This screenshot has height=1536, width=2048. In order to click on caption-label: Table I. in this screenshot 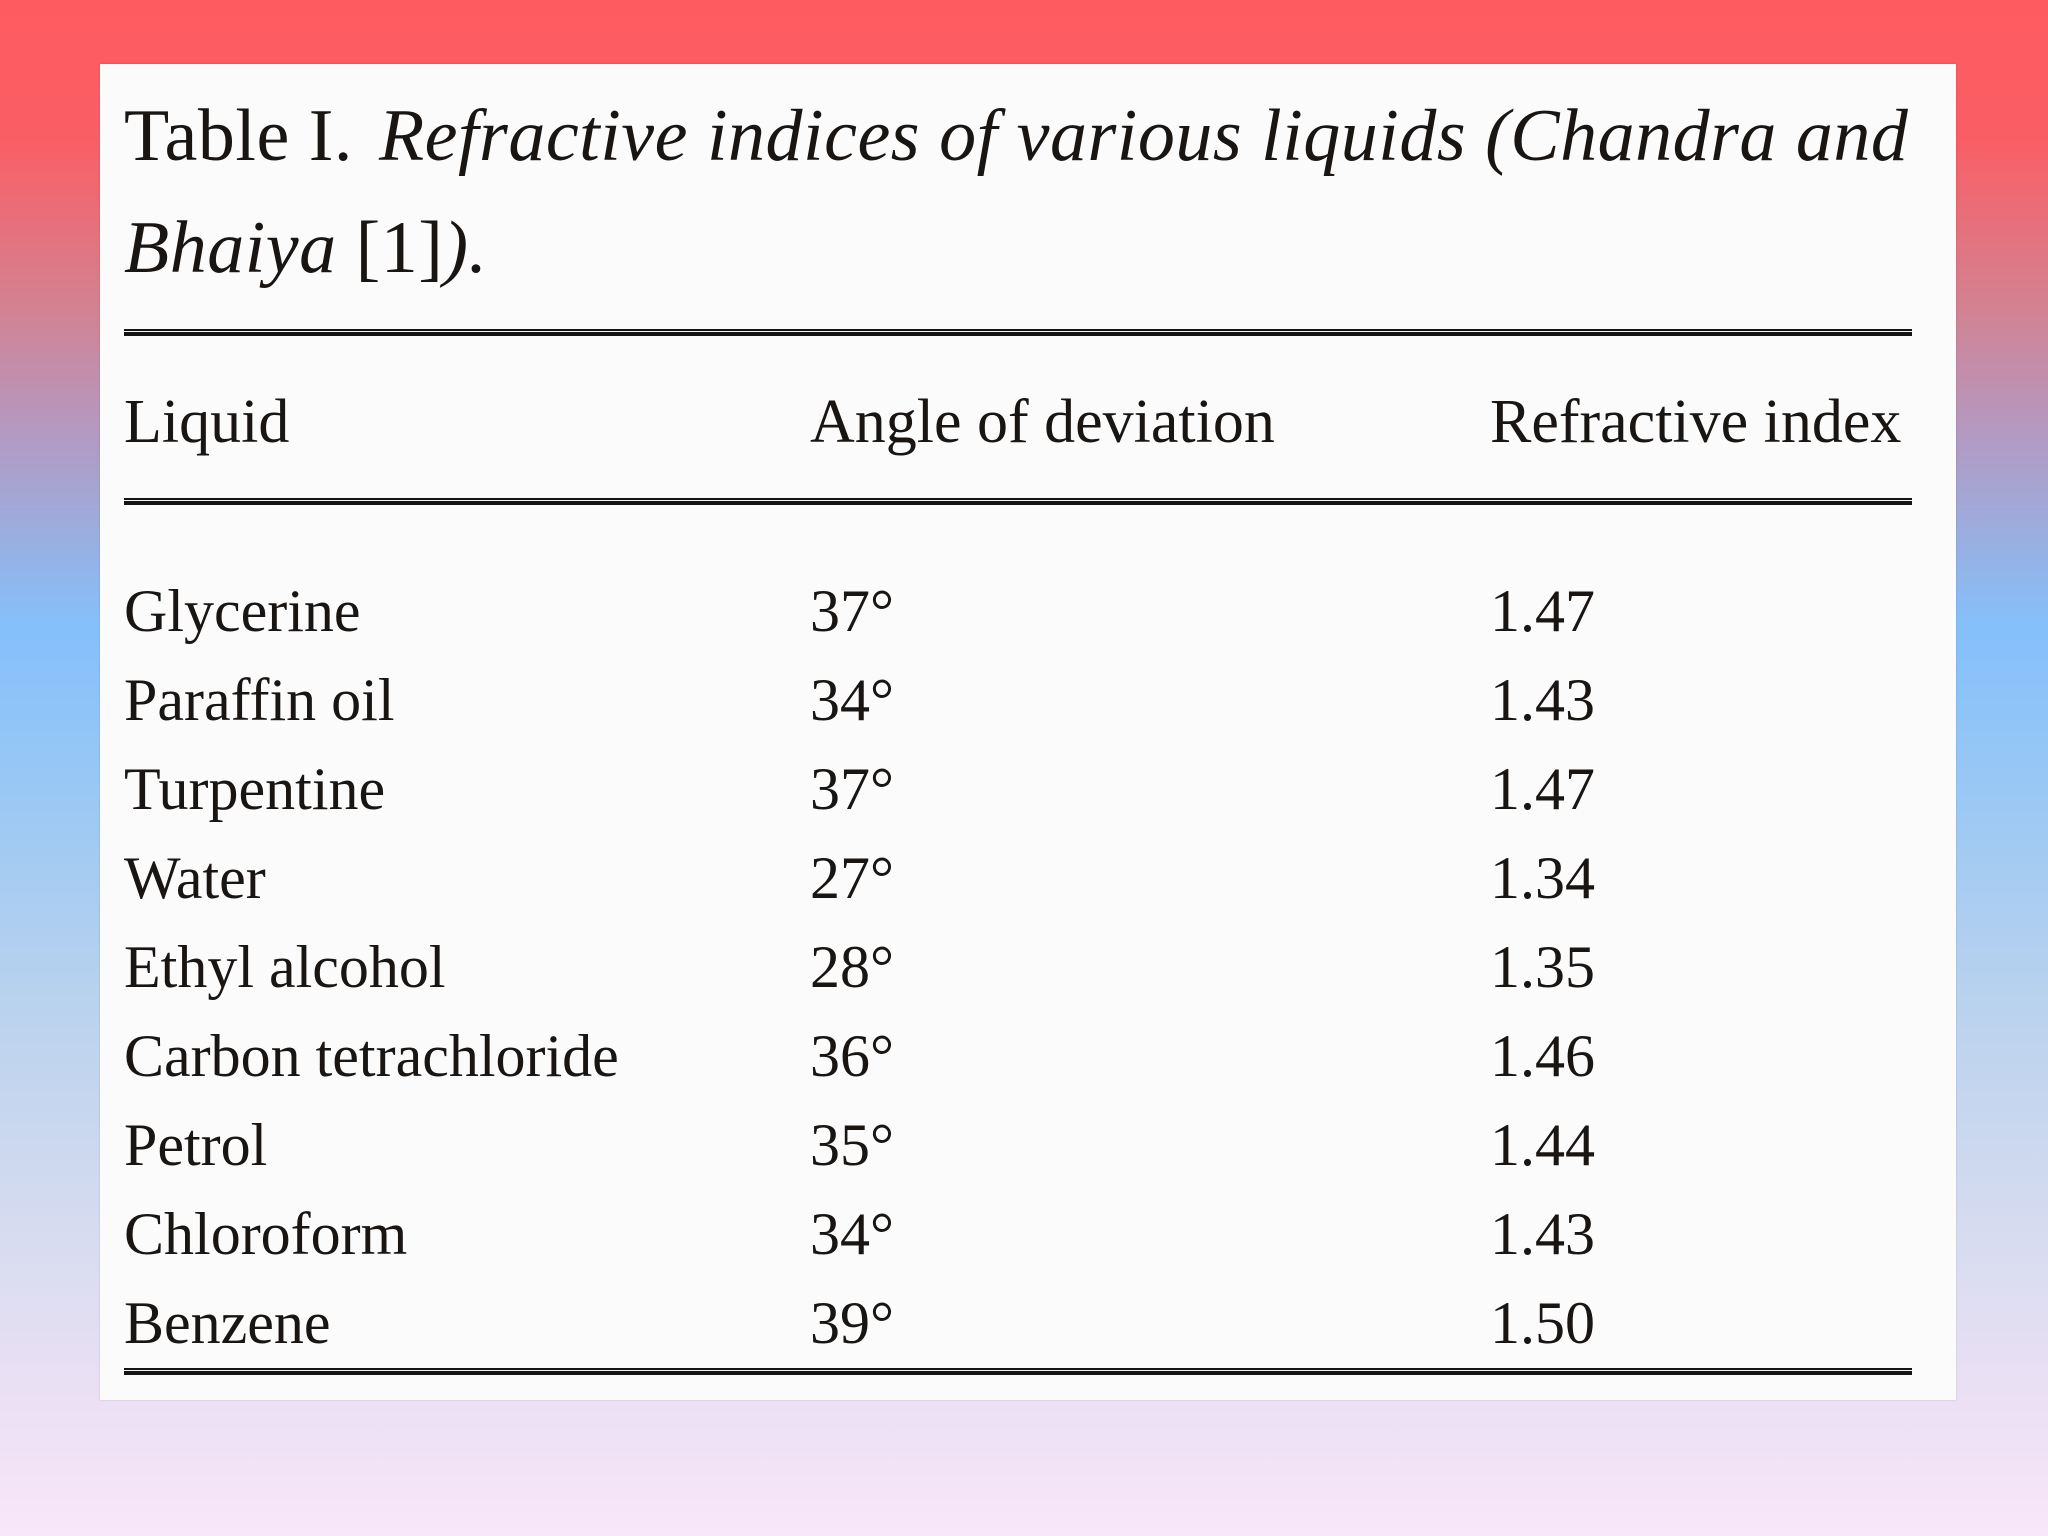, I will do `click(238, 136)`.